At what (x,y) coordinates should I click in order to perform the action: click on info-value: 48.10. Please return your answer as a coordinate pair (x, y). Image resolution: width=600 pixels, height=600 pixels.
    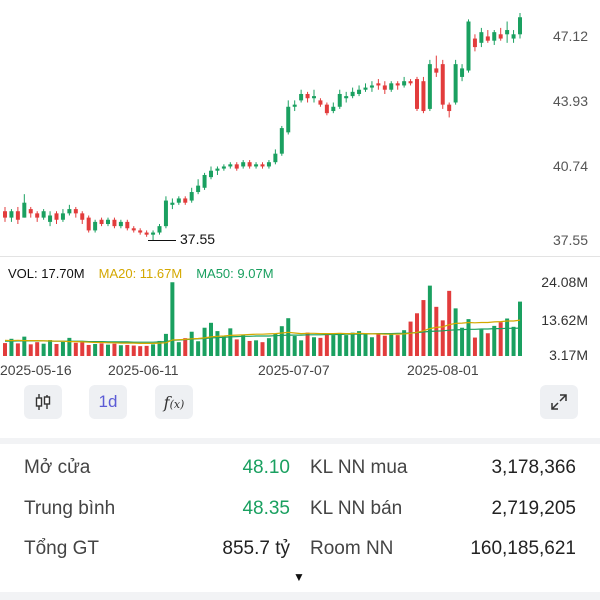
    Looking at the image, I should click on (266, 467).